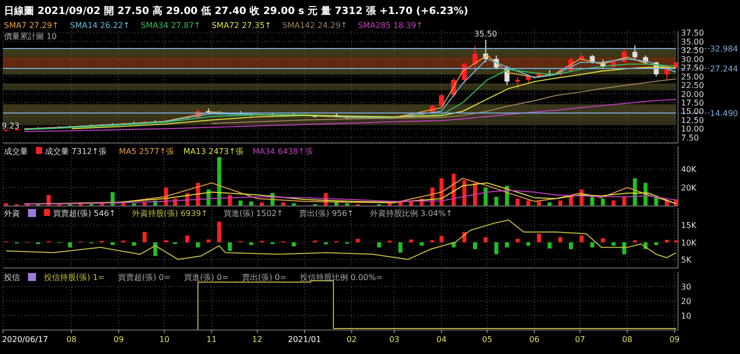  Describe the element at coordinates (692, 103) in the screenshot. I see `y-tick-label: 17.50` at that location.